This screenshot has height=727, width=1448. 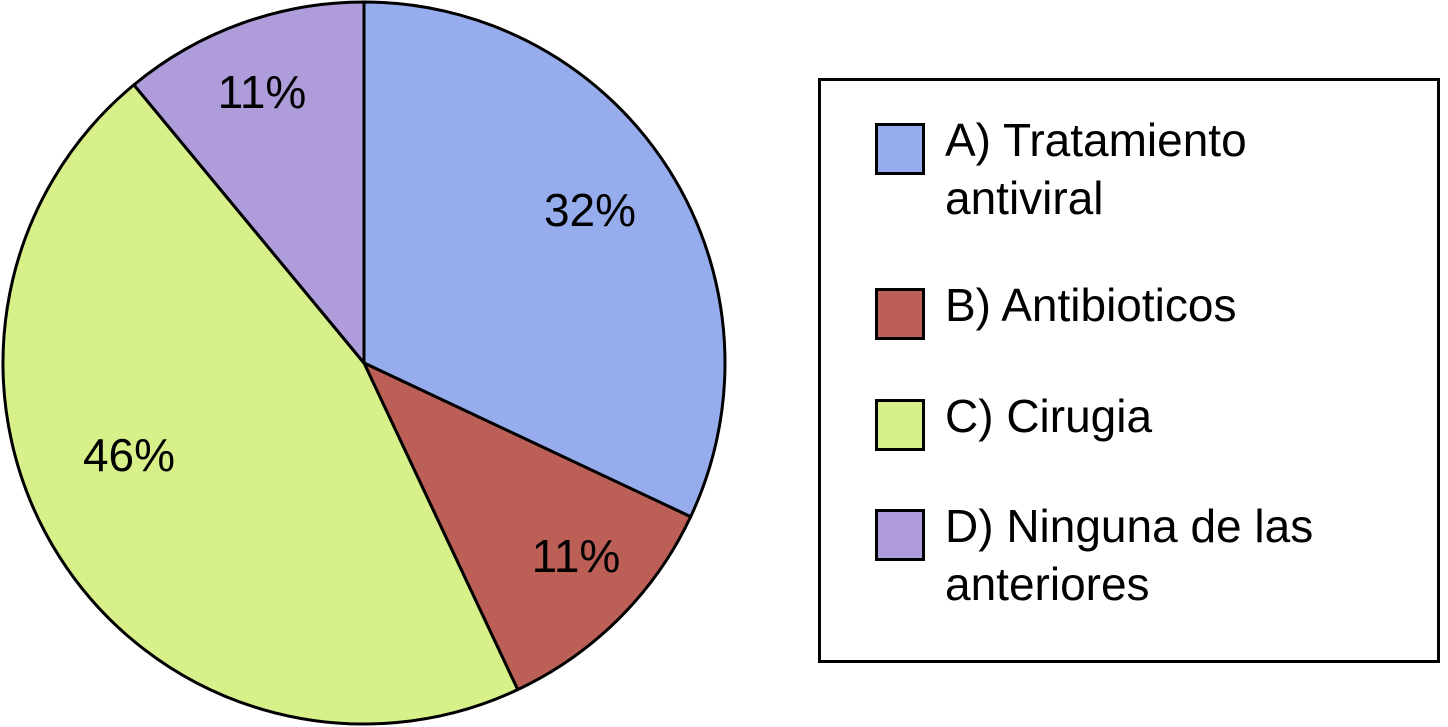 I want to click on pie-slice-b, so click(x=527, y=526).